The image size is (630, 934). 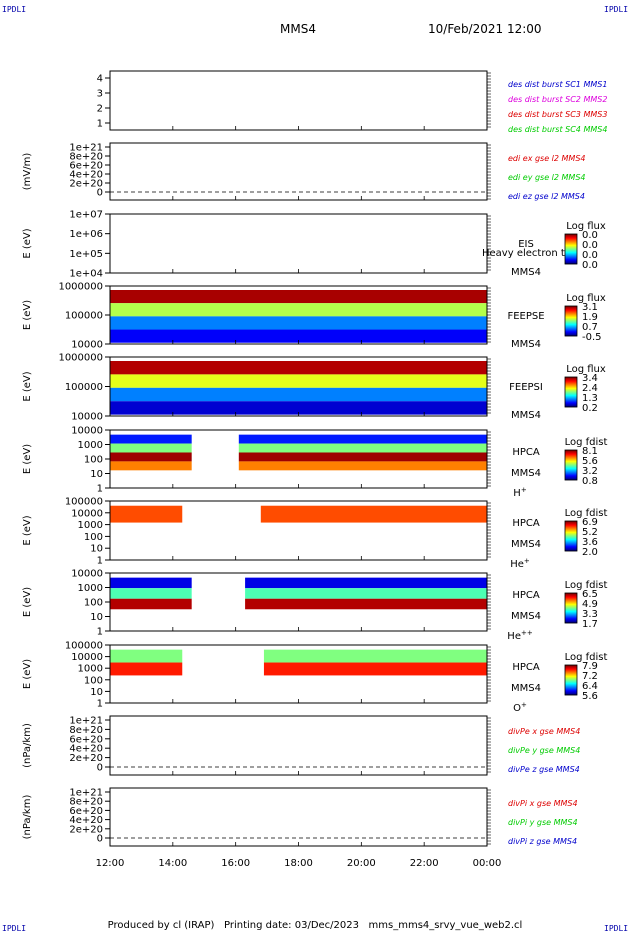 What do you see at coordinates (586, 513) in the screenshot?
I see `colorbar-title: Log fdist` at bounding box center [586, 513].